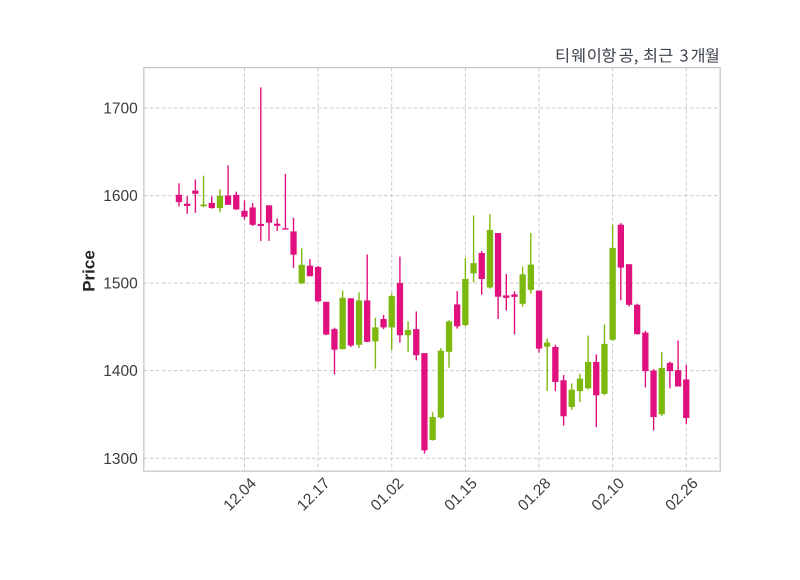 The image size is (800, 580). What do you see at coordinates (120, 196) in the screenshot?
I see `svg-text: 1600` at bounding box center [120, 196].